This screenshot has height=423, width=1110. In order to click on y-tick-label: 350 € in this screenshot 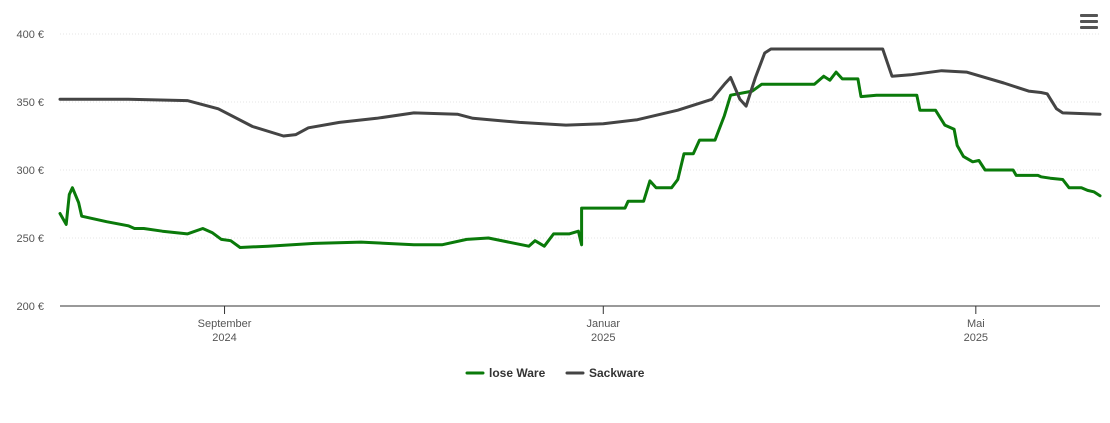, I will do `click(30, 103)`.